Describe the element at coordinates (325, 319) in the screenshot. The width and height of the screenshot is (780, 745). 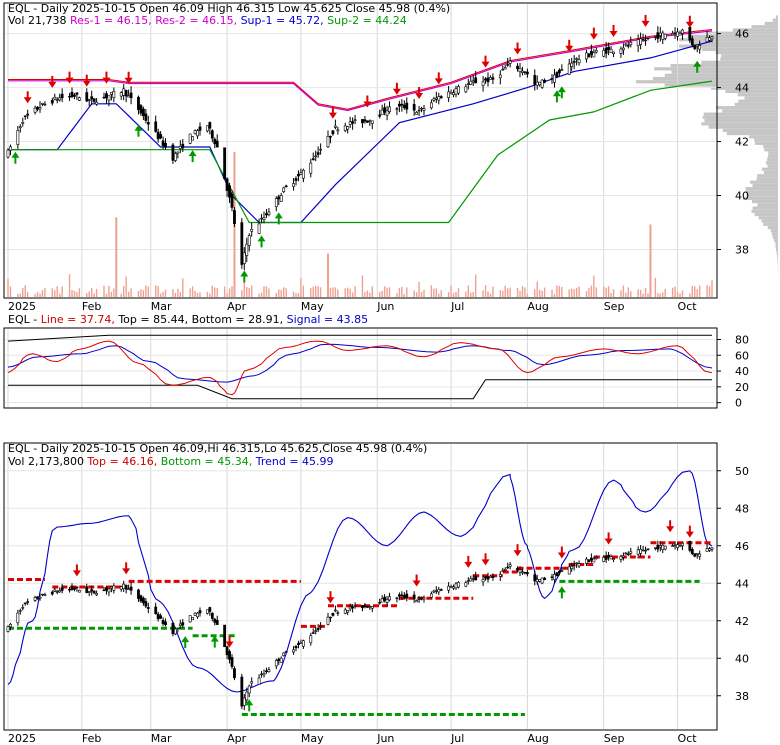
I see `indicator-header-part: Signal = 43.85` at that location.